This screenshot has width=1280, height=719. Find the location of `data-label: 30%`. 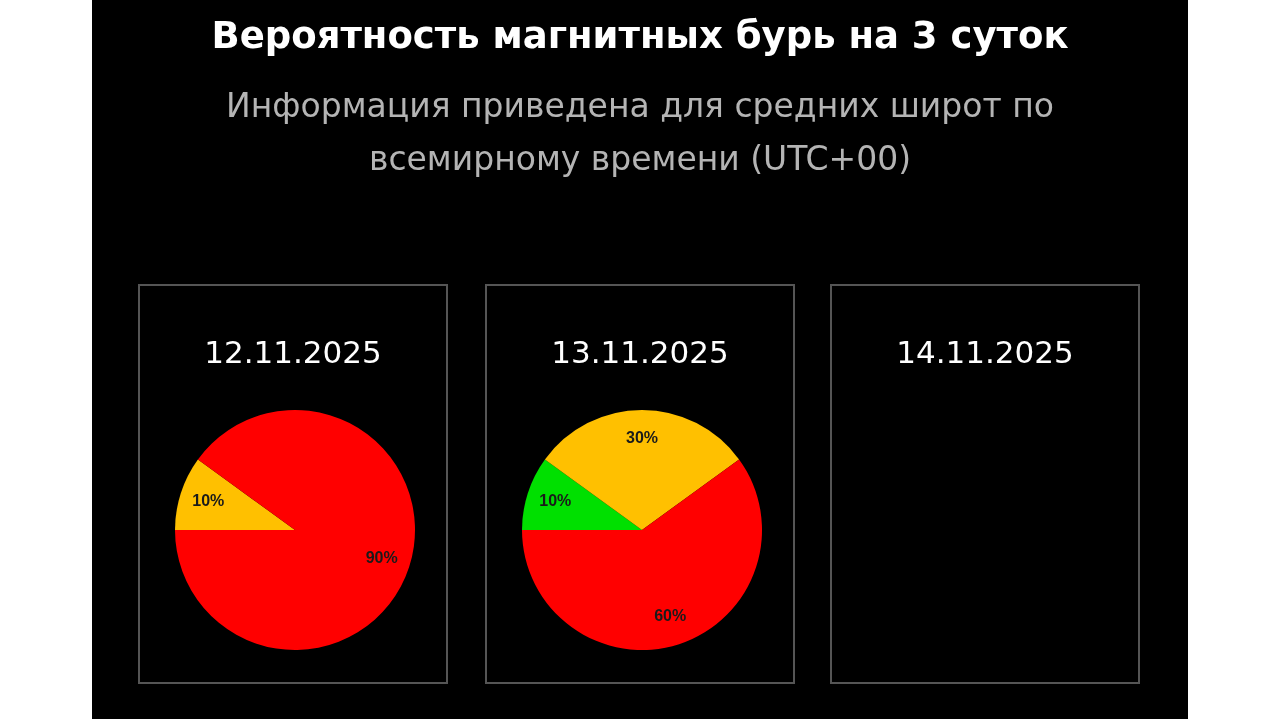

data-label: 30% is located at coordinates (642, 438).